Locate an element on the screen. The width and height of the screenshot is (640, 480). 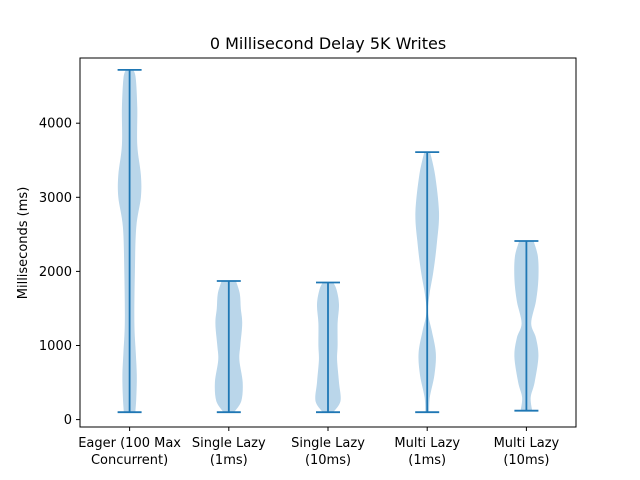
y-axis: 0 1000 2000 3000 4000 is located at coordinates (59, 272).